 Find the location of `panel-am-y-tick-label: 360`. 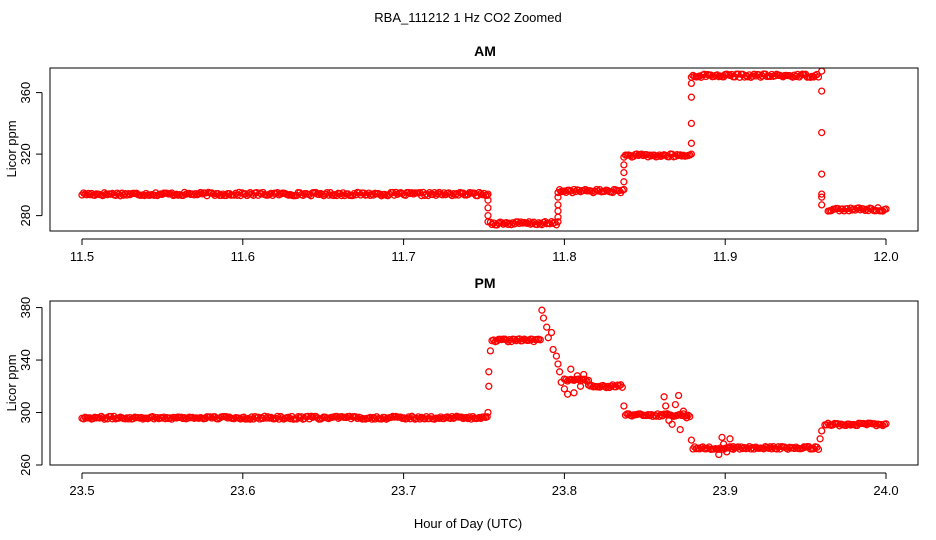

panel-am-y-tick-label: 360 is located at coordinates (25, 93).